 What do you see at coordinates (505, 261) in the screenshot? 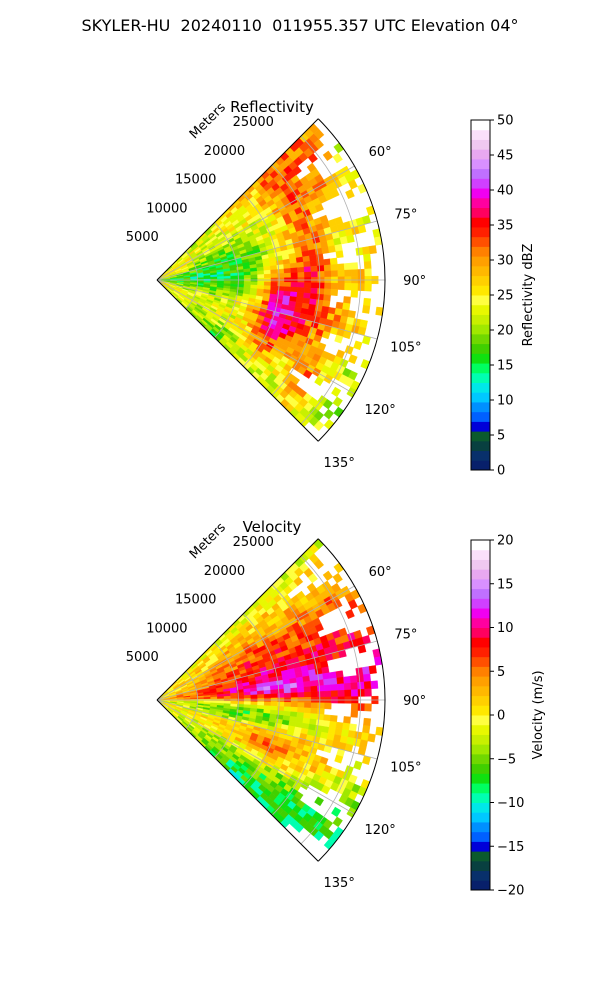
I see `colorbar-tick-label: 30` at bounding box center [505, 261].